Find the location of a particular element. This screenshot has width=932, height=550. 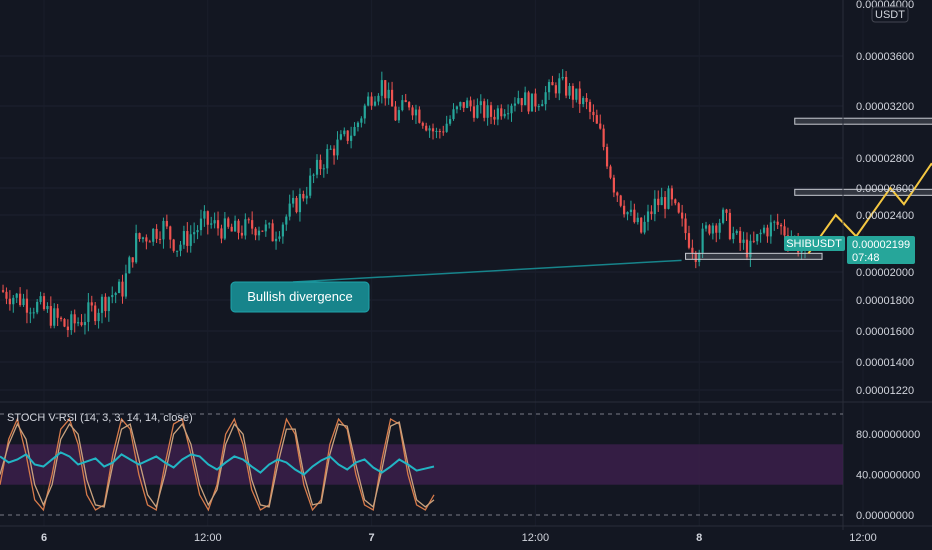

currency-badge is located at coordinates (890, 14).